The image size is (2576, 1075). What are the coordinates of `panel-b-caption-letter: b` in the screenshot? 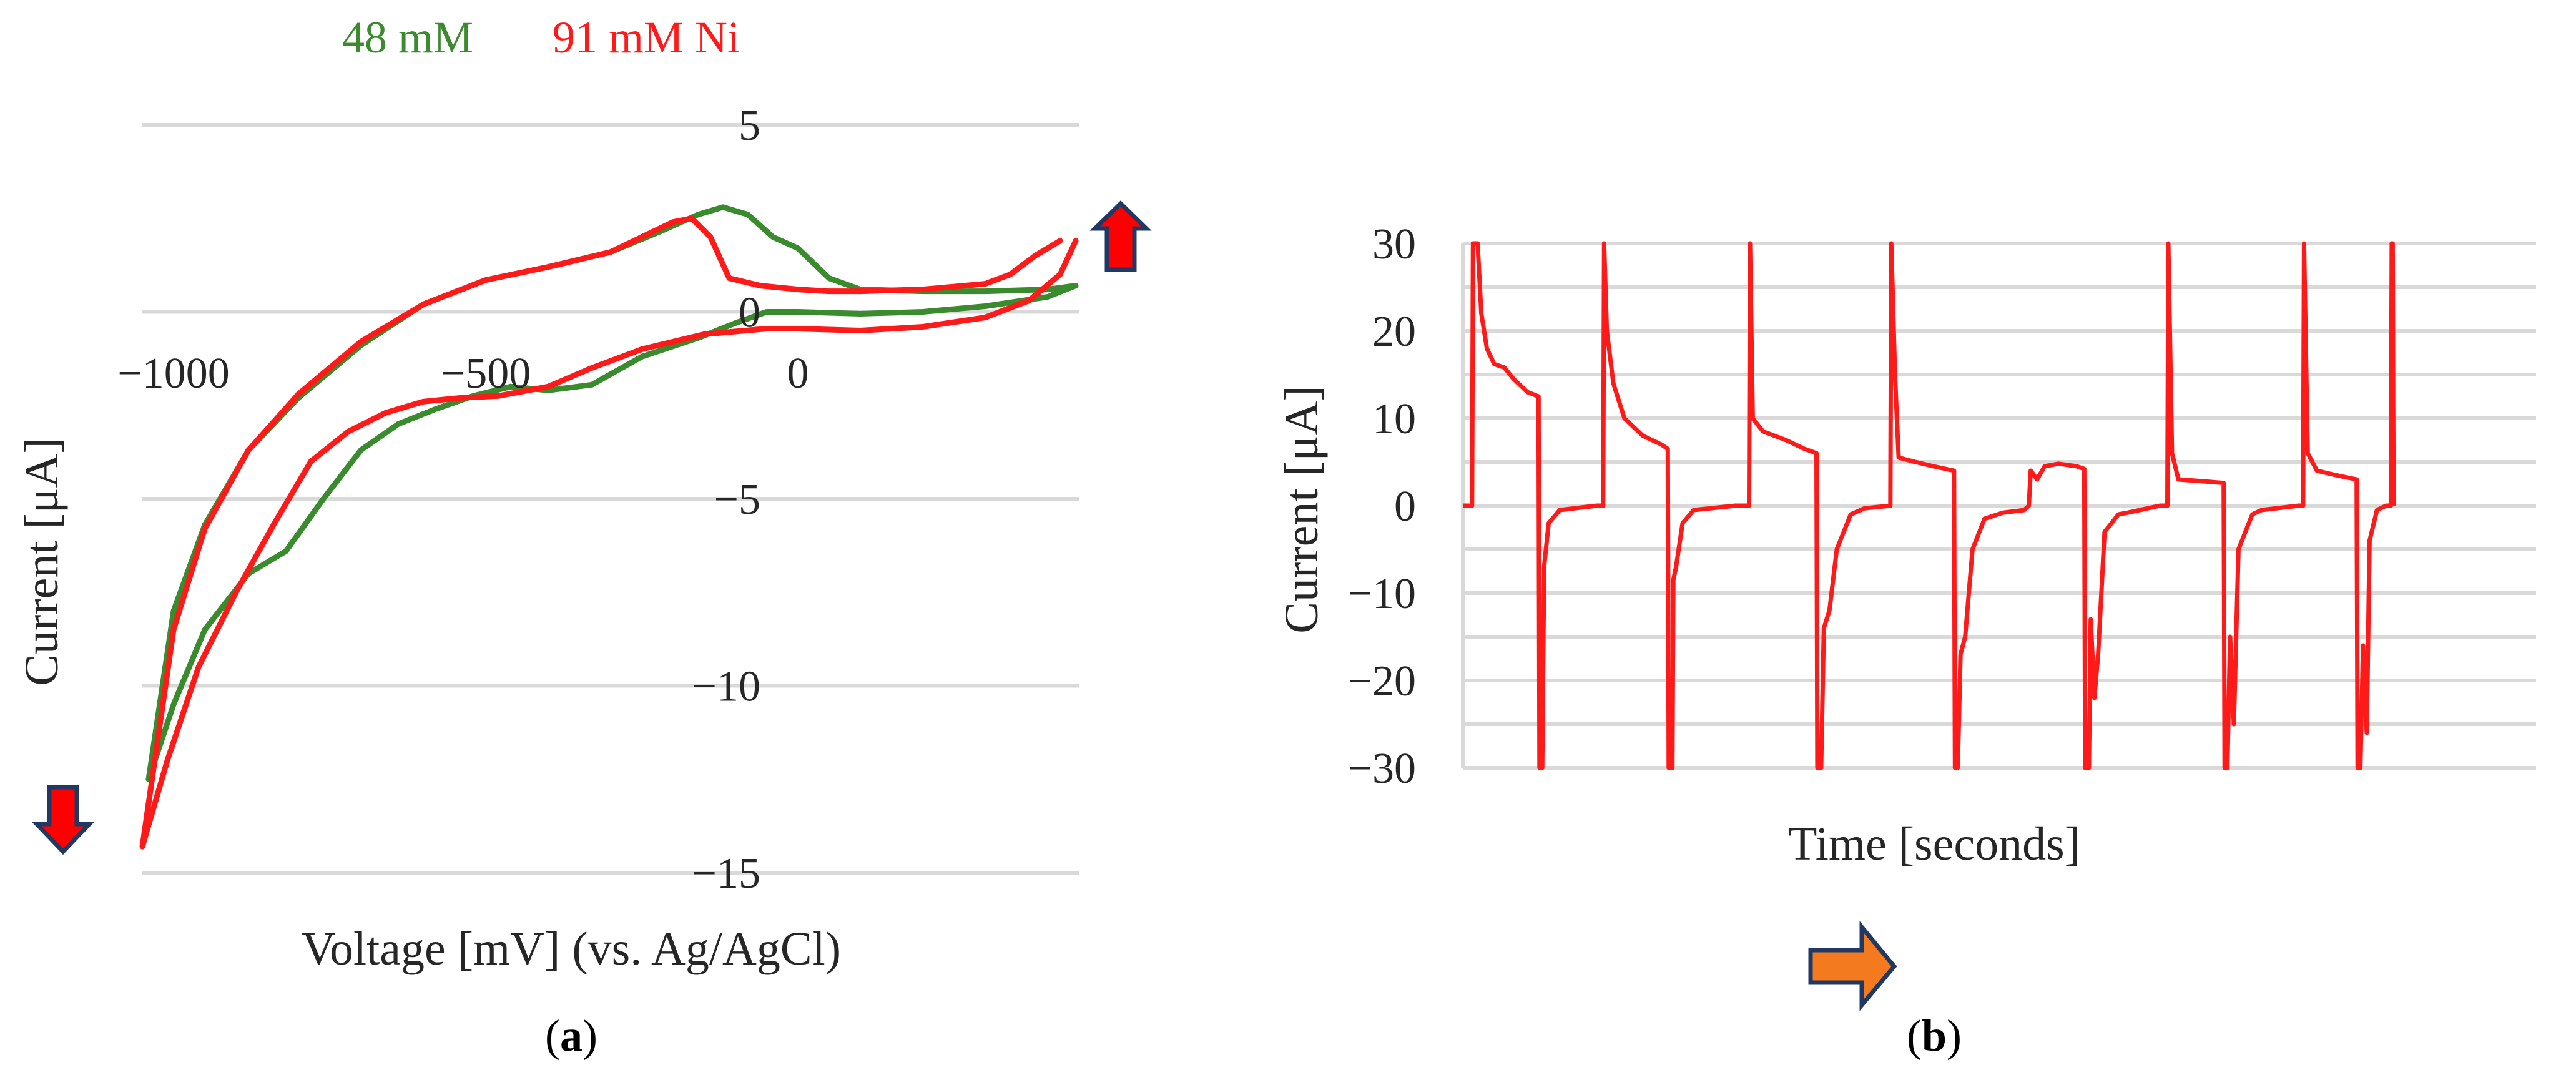 It's located at (1934, 1036).